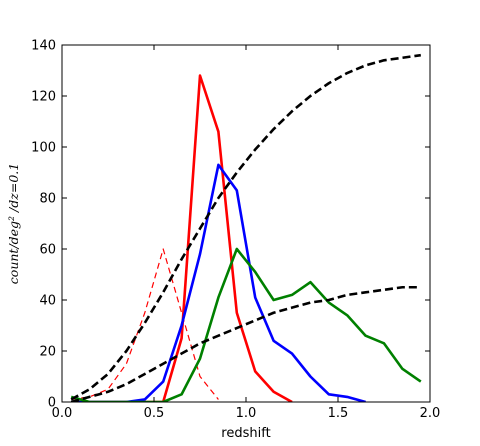 This screenshot has height=446, width=480. What do you see at coordinates (43, 46) in the screenshot?
I see `y-tick-label: 140` at bounding box center [43, 46].